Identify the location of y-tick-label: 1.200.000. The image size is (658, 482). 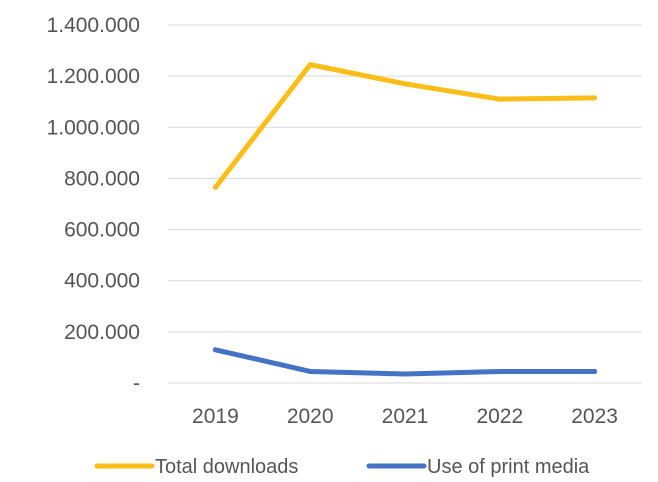
(93, 76).